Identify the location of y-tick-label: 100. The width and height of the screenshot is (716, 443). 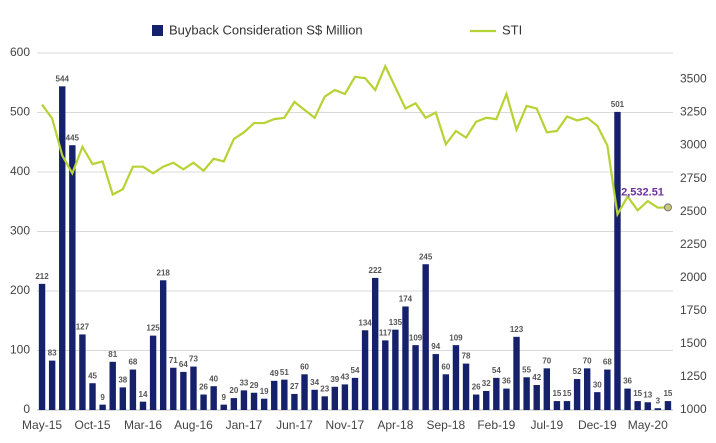
(20, 350).